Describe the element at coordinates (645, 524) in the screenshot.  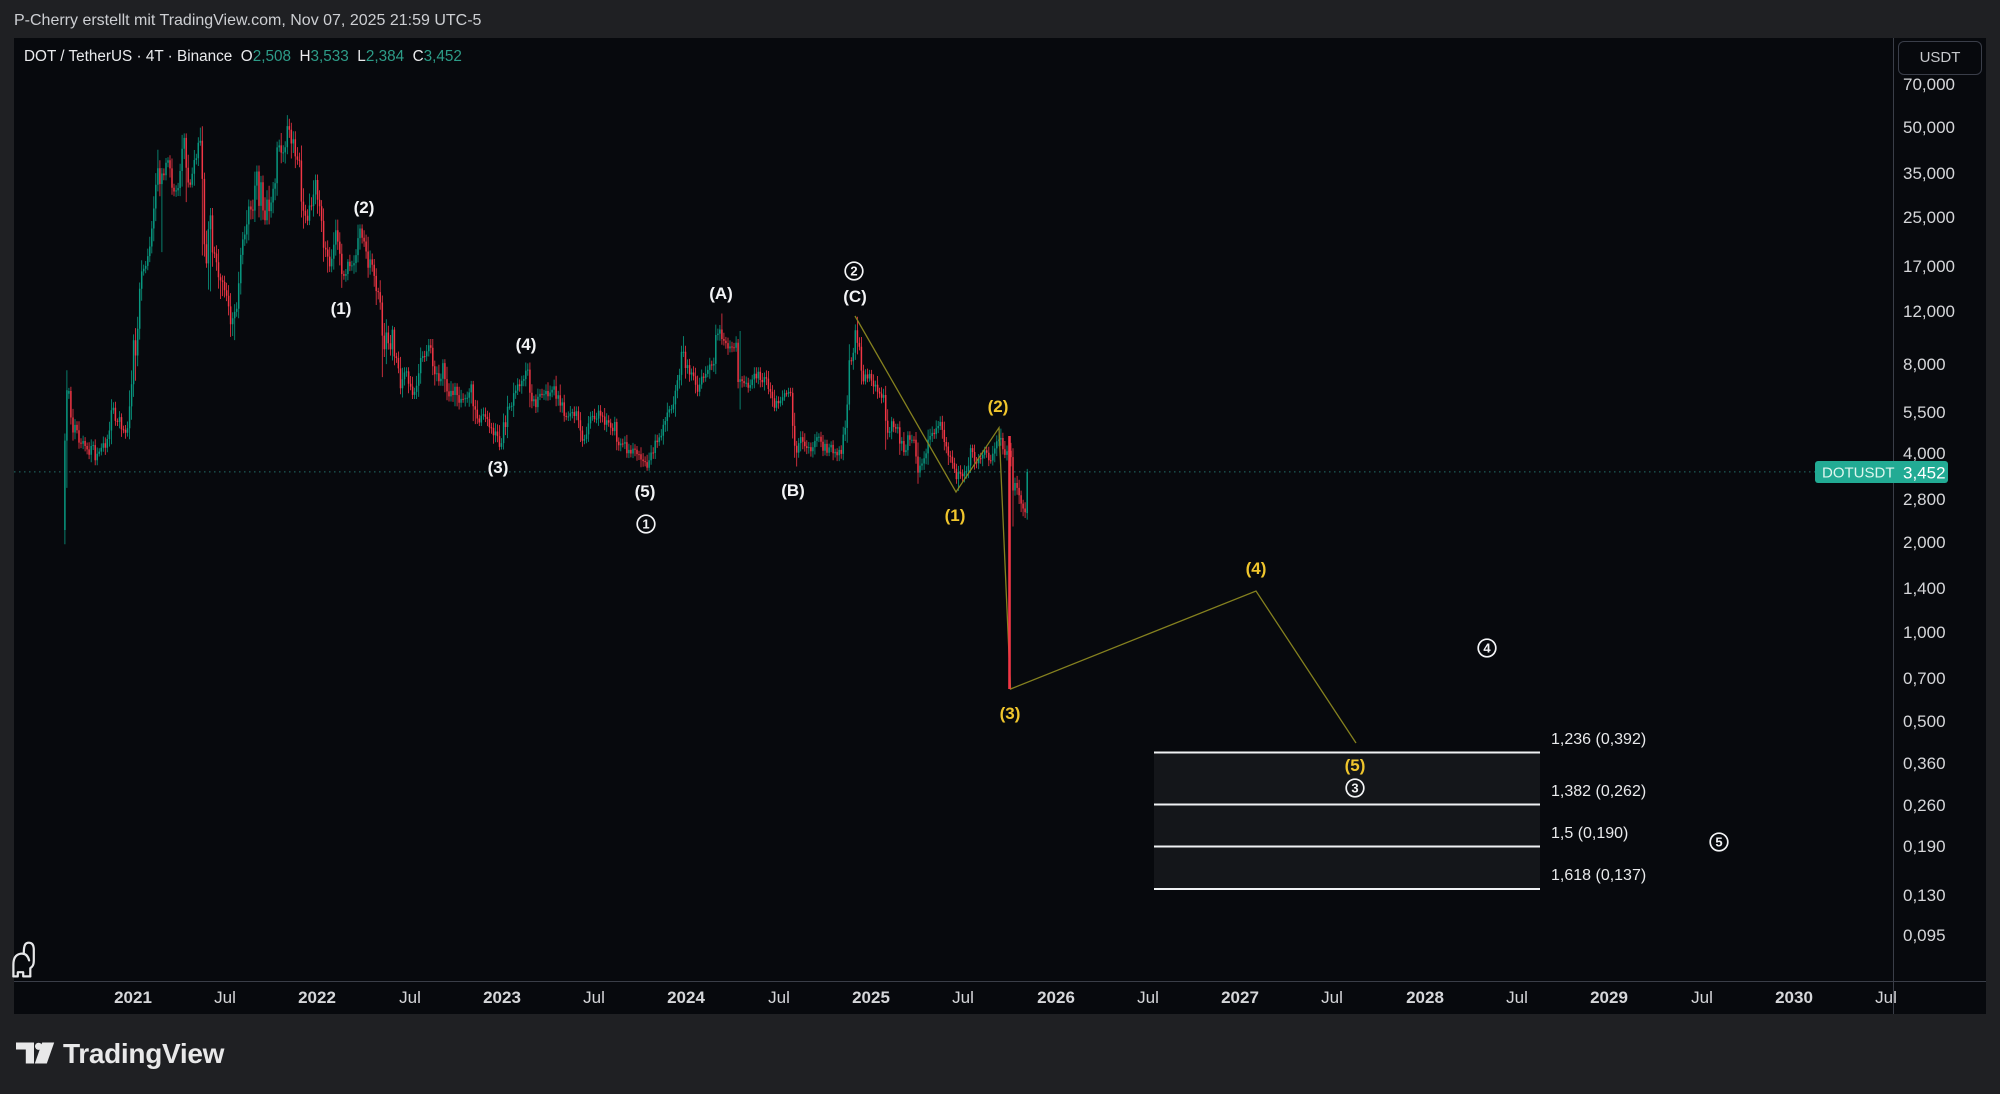
I see `svg-text: 1` at that location.